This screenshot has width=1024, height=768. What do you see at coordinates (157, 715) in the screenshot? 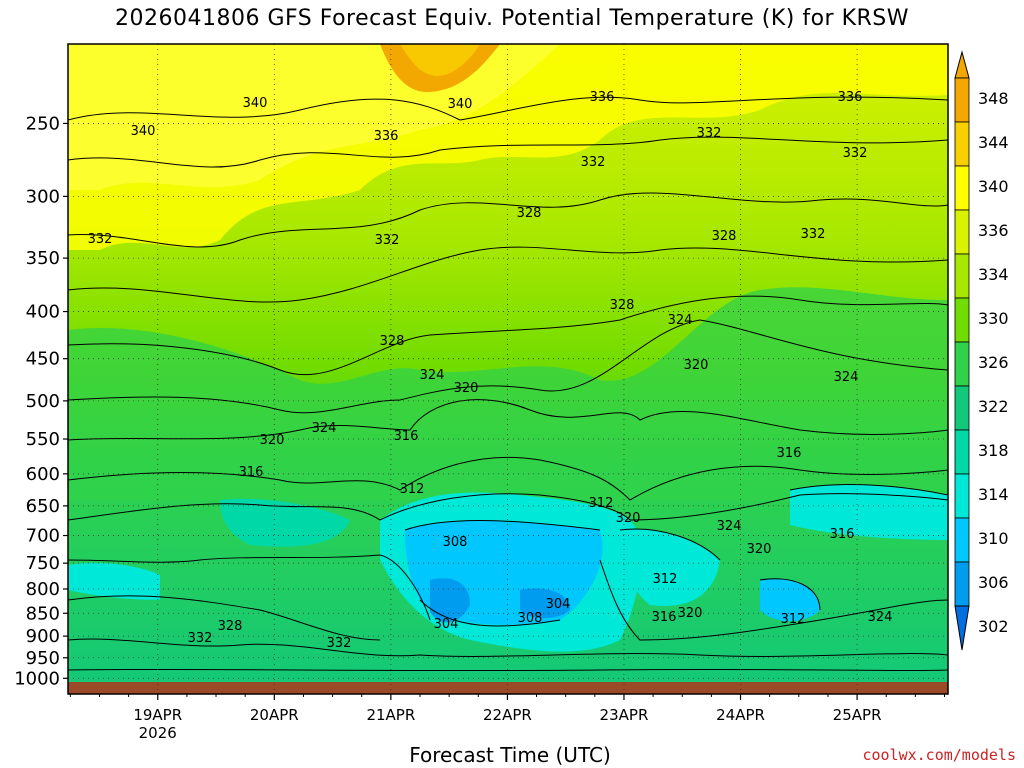
I see `x-tick-label: 19APR` at bounding box center [157, 715].